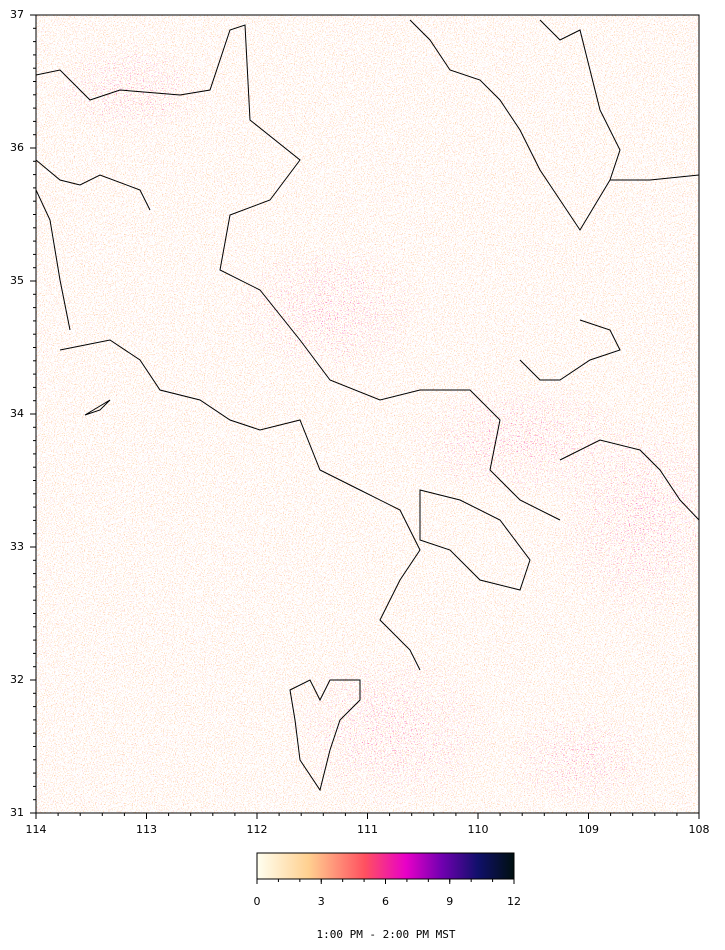 The width and height of the screenshot is (725, 950). Describe the element at coordinates (367, 829) in the screenshot. I see `x-tick-label: 111` at that location.